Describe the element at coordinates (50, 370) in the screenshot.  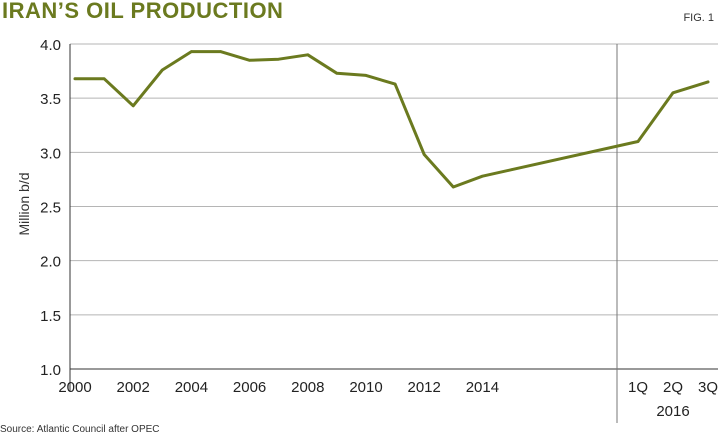
I see `y-tick-label: 1.0` at that location.